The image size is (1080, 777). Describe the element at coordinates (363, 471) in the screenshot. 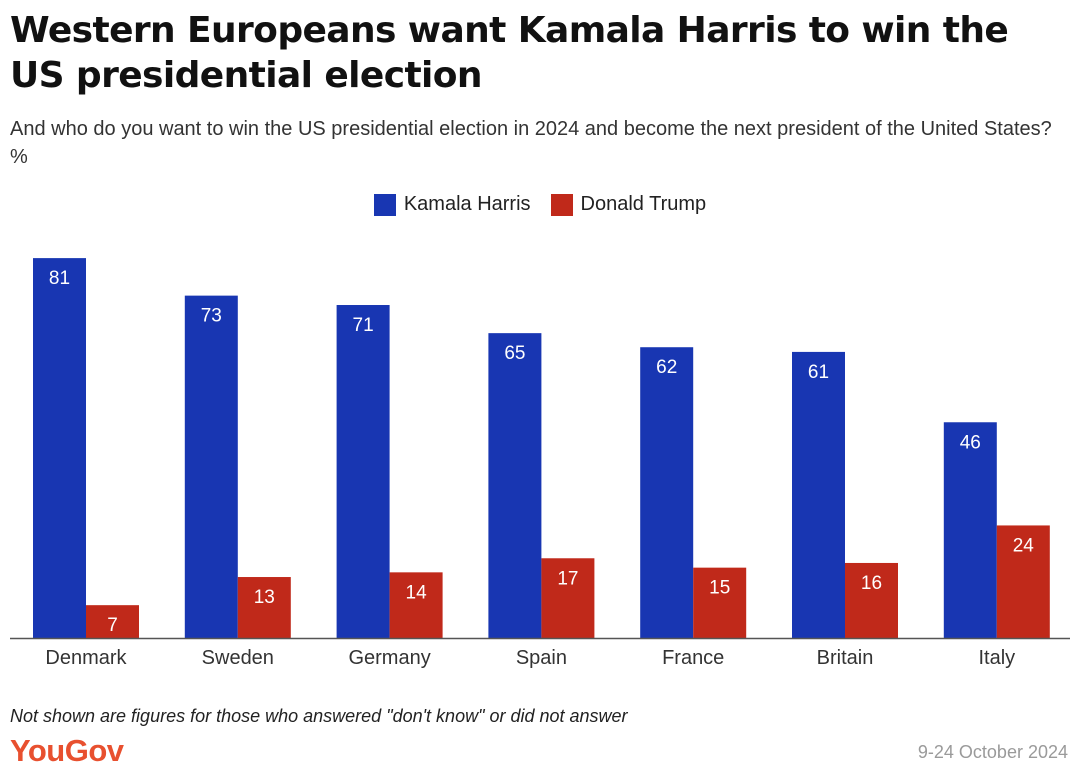

I see `bar-harris-germany` at that location.